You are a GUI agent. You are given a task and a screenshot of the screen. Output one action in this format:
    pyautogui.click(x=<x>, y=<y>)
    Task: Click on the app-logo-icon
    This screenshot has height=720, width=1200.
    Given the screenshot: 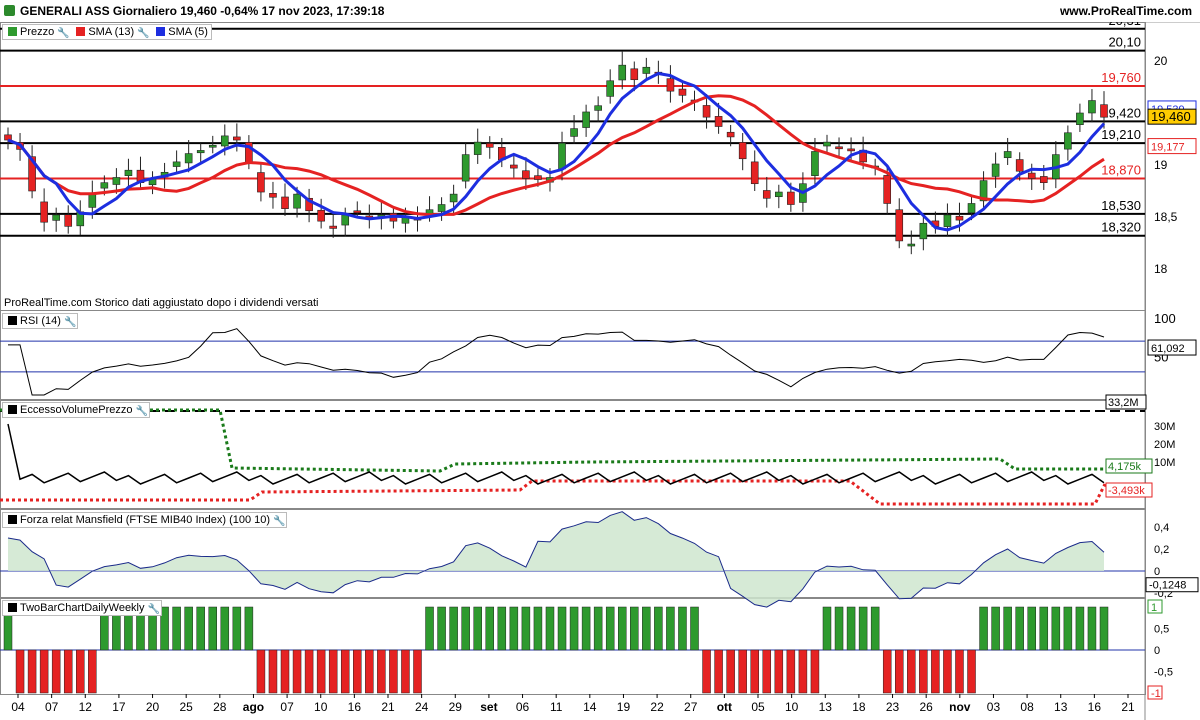 What is the action you would take?
    pyautogui.click(x=9, y=10)
    